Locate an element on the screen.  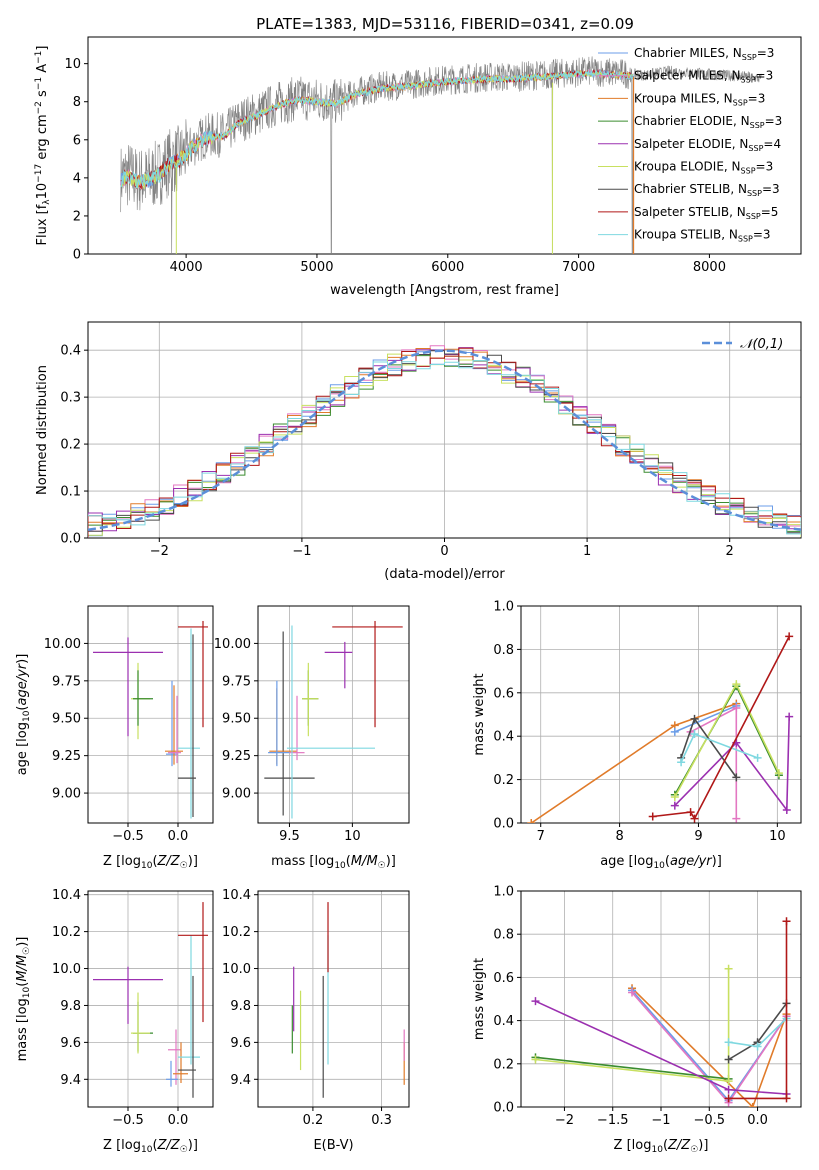
y-tick-label: 2 is located at coordinates (77, 216).